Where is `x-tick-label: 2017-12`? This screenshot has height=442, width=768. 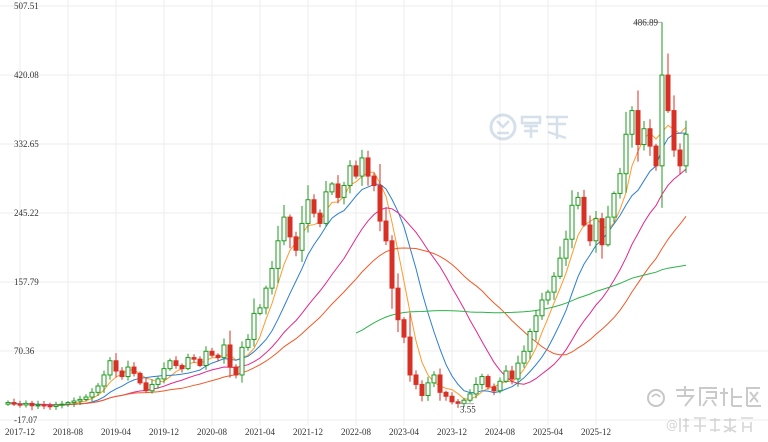
x-tick-label: 2017-12 is located at coordinates (20, 432).